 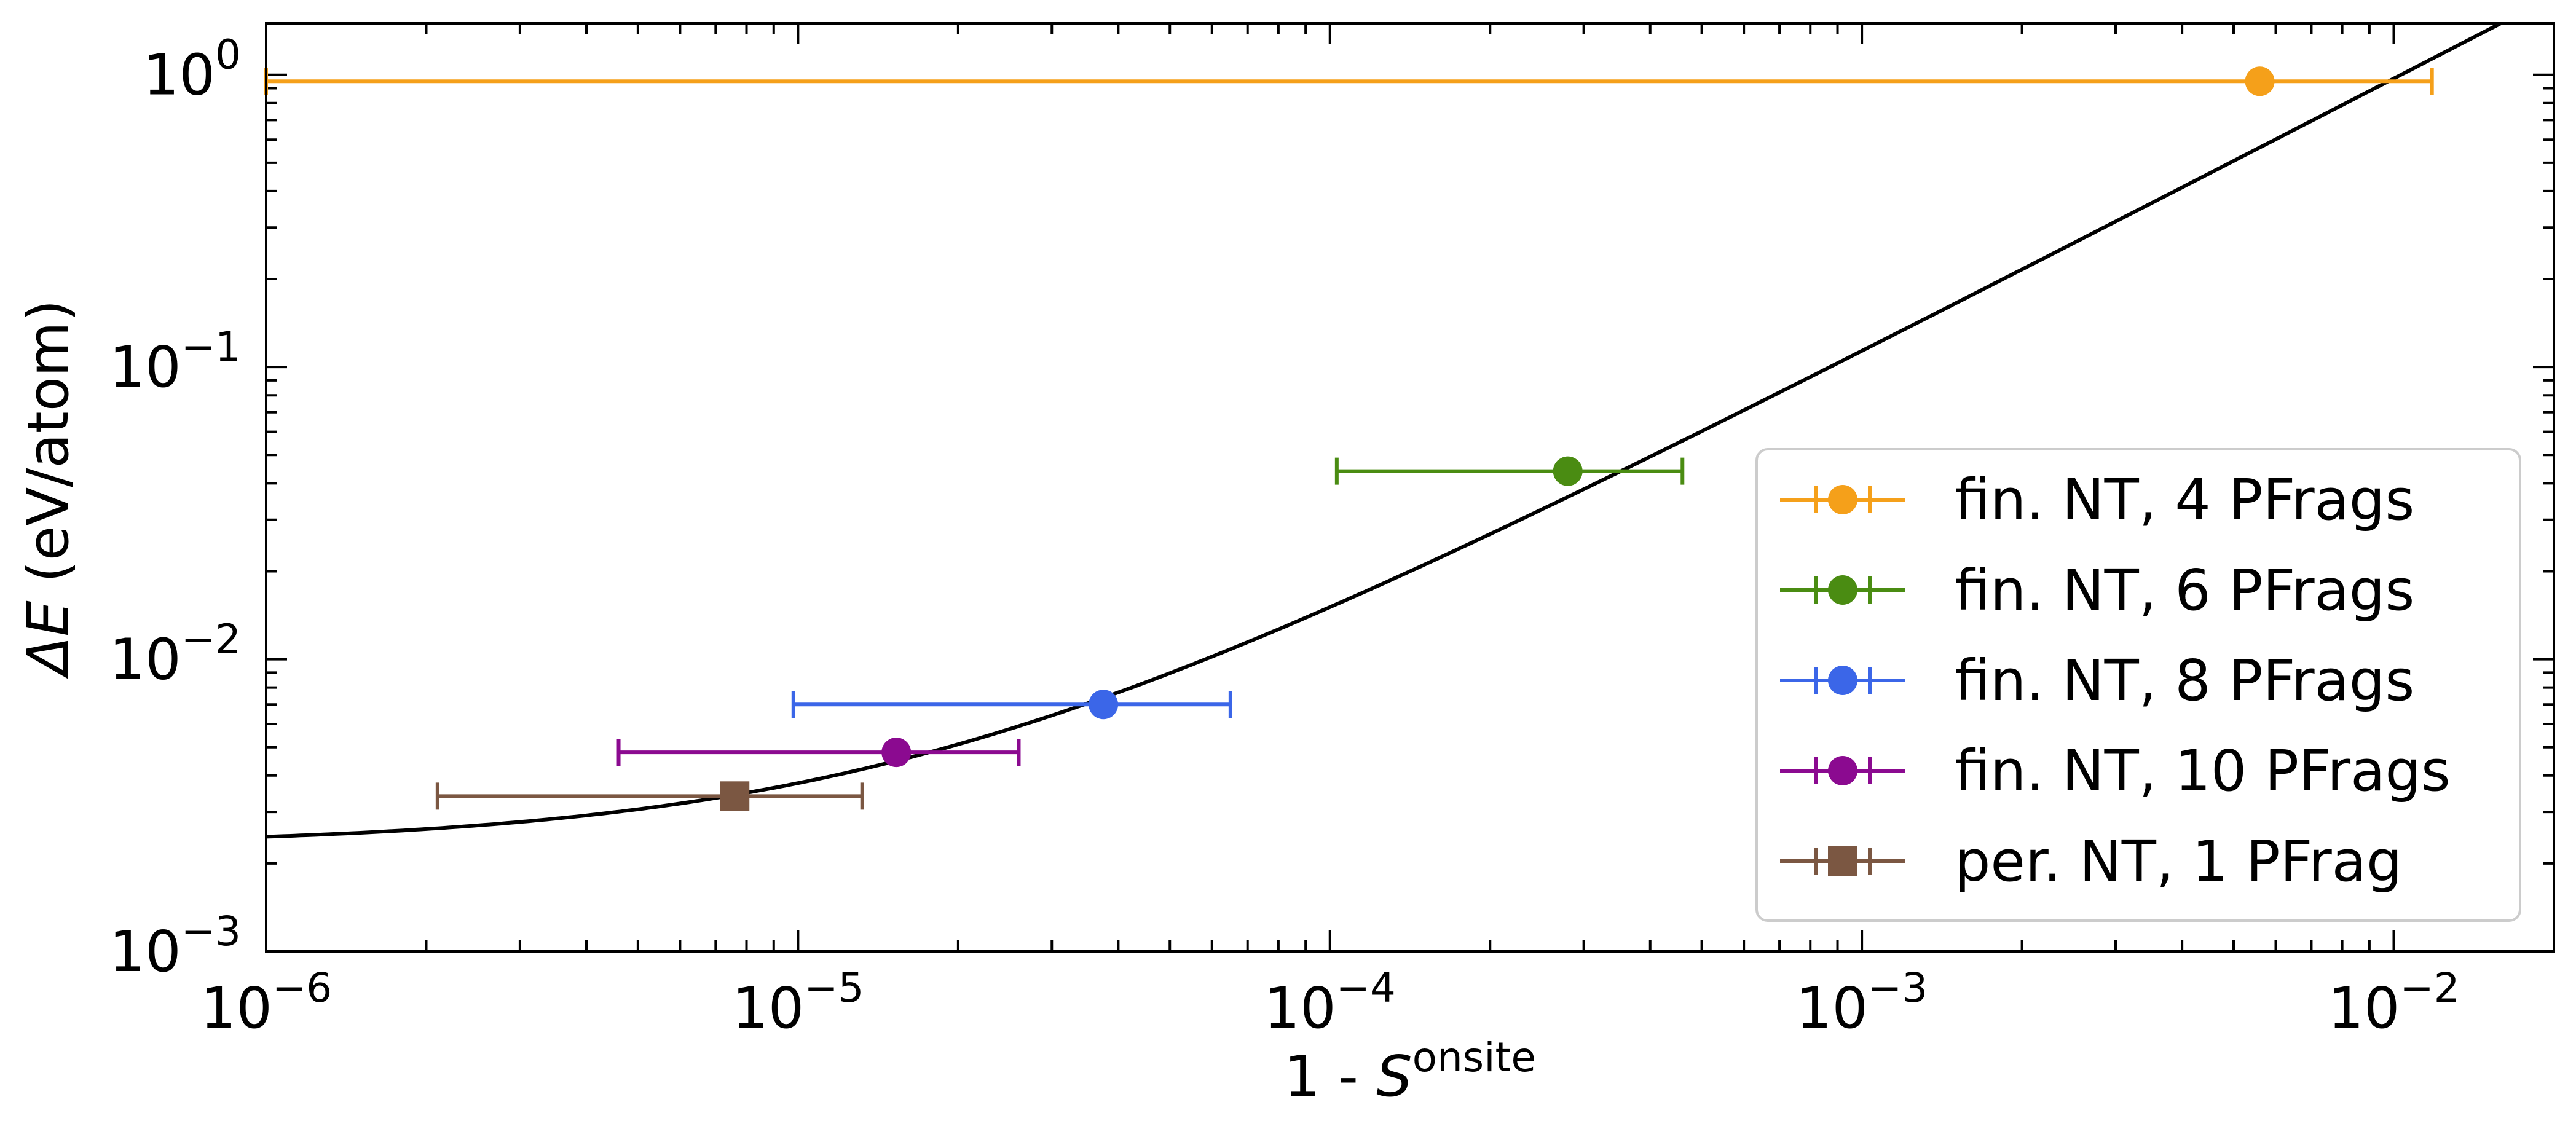 I want to click on x-tick-label: 10⁻⁵, so click(x=798, y=1003).